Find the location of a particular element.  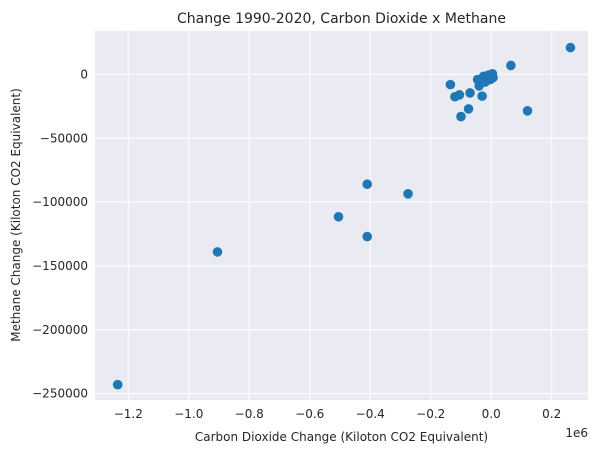

y-tick-label: −200000 is located at coordinates (60, 330).